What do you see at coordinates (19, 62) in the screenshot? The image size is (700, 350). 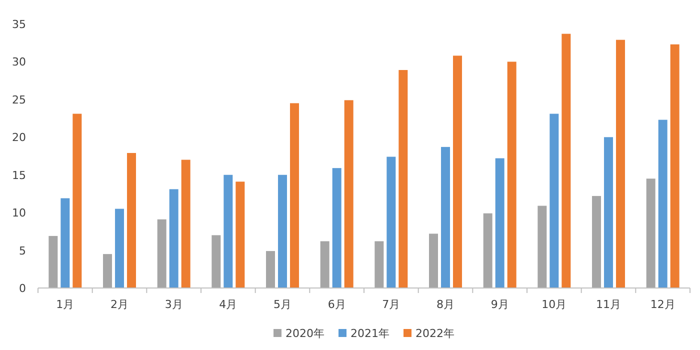 I see `y-tick-label: 30` at bounding box center [19, 62].